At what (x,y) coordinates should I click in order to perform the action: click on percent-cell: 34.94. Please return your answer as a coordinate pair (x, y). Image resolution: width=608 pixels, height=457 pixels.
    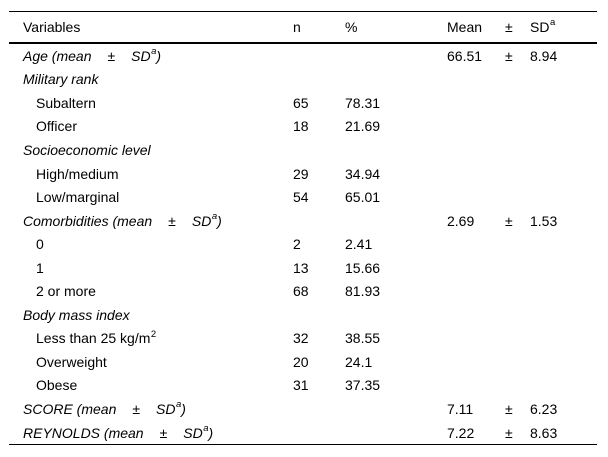
    Looking at the image, I should click on (363, 173).